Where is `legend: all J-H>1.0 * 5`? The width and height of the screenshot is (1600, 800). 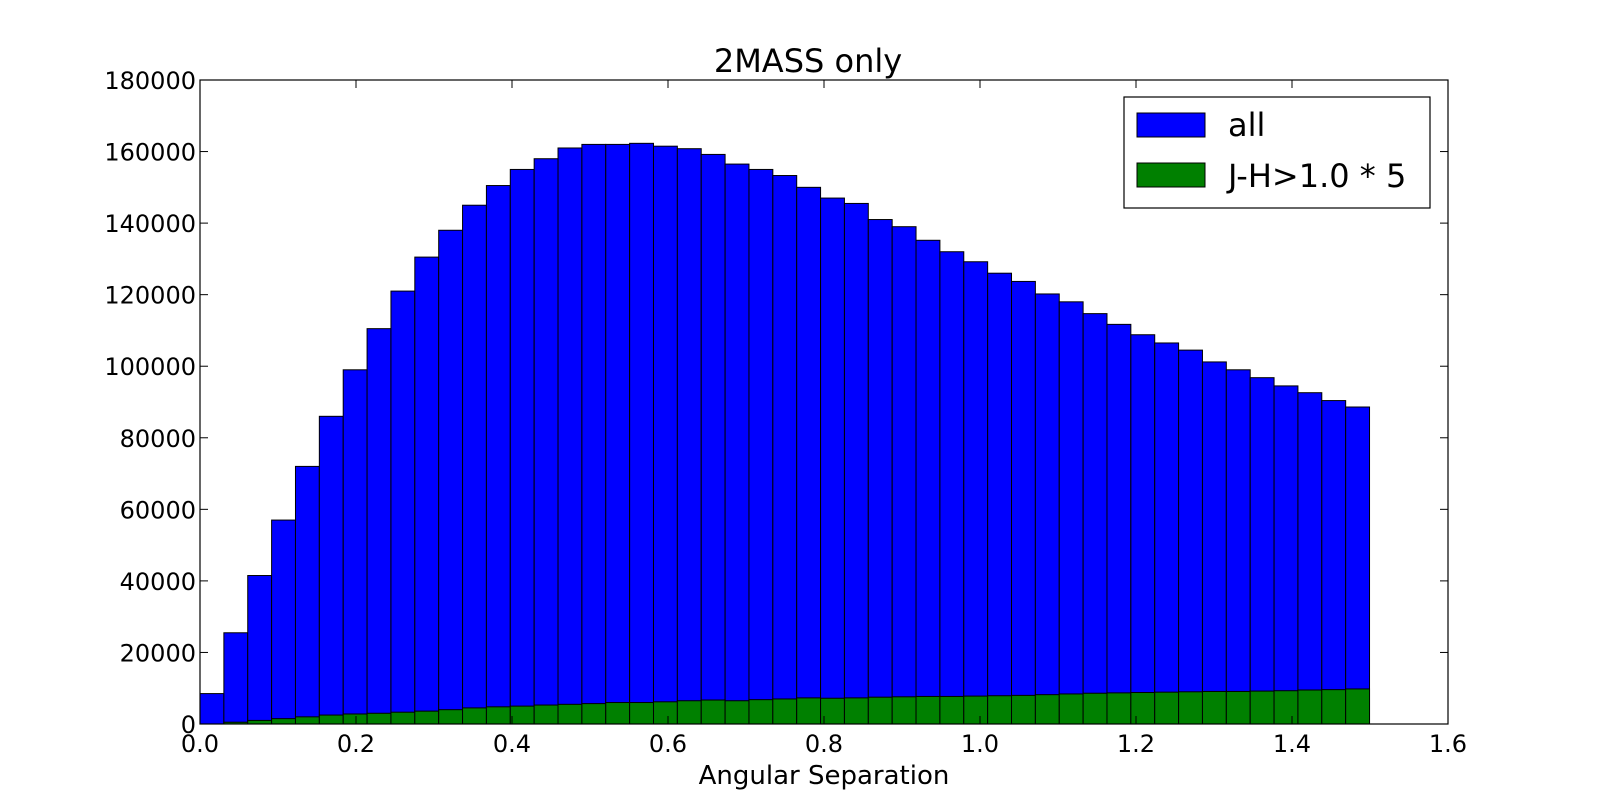
legend: all J-H>1.0 * 5 is located at coordinates (1277, 152).